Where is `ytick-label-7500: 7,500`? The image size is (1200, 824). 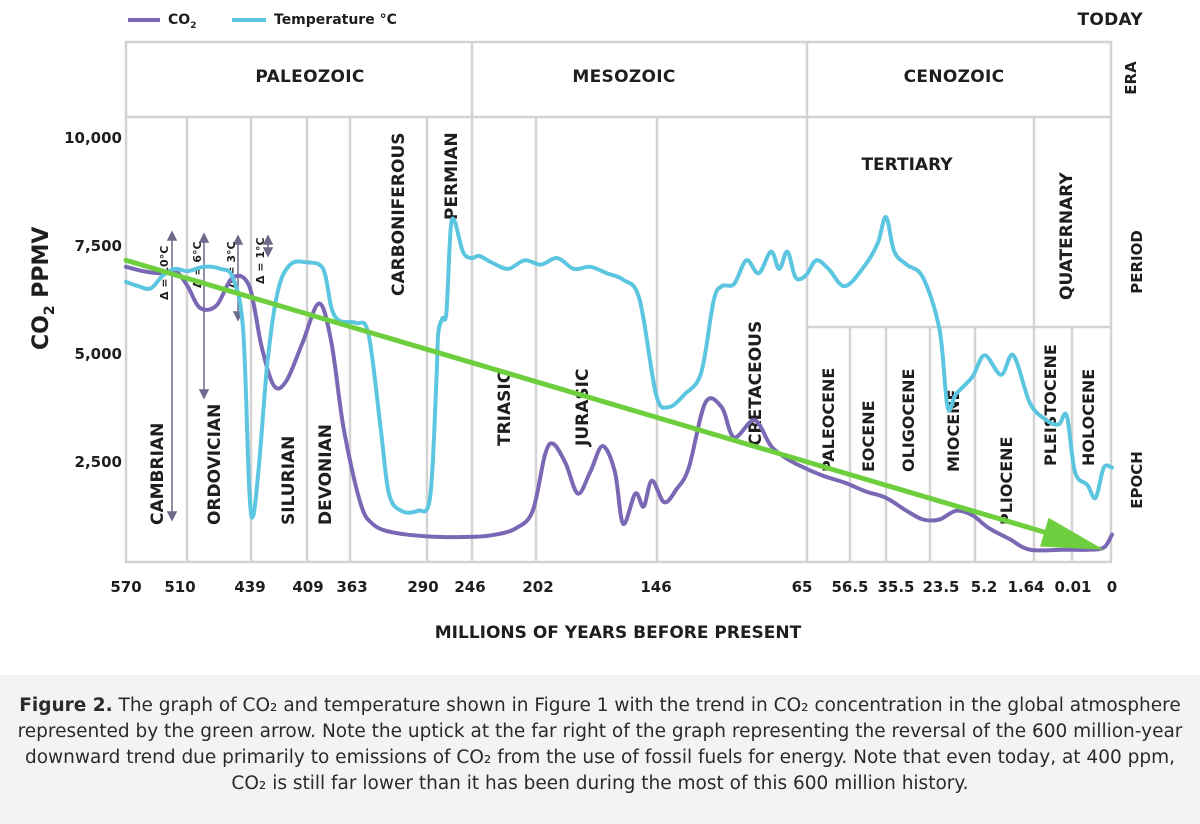 ytick-label-7500: 7,500 is located at coordinates (98, 246).